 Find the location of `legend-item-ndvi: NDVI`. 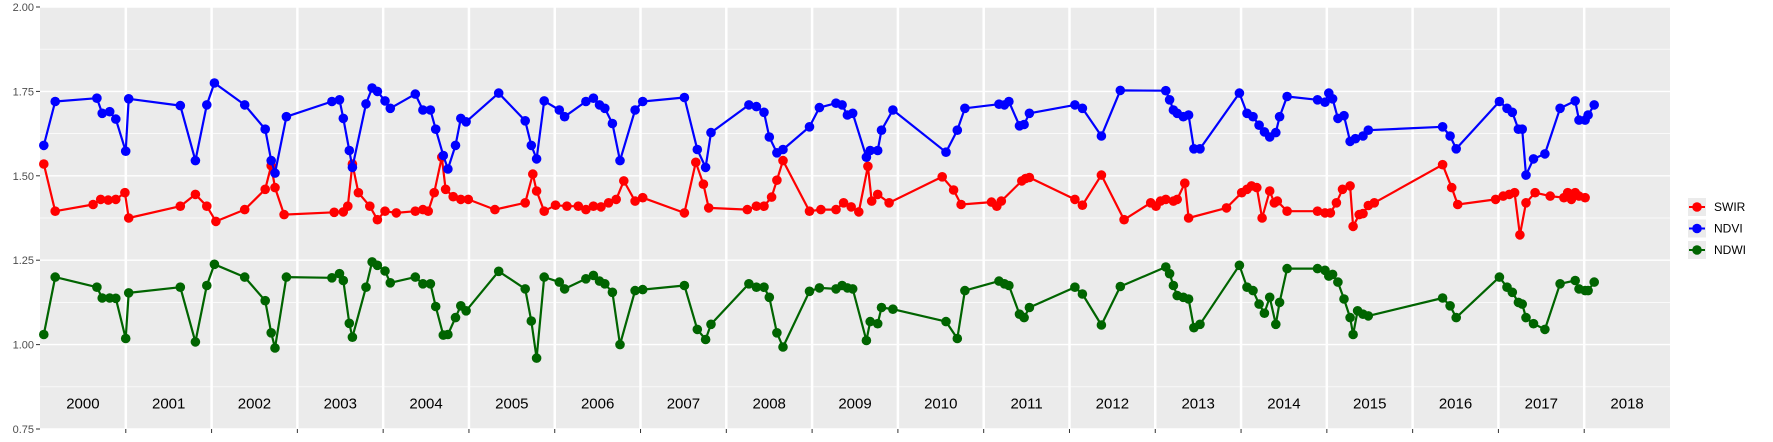

legend-item-ndvi: NDVI is located at coordinates (1715, 228).